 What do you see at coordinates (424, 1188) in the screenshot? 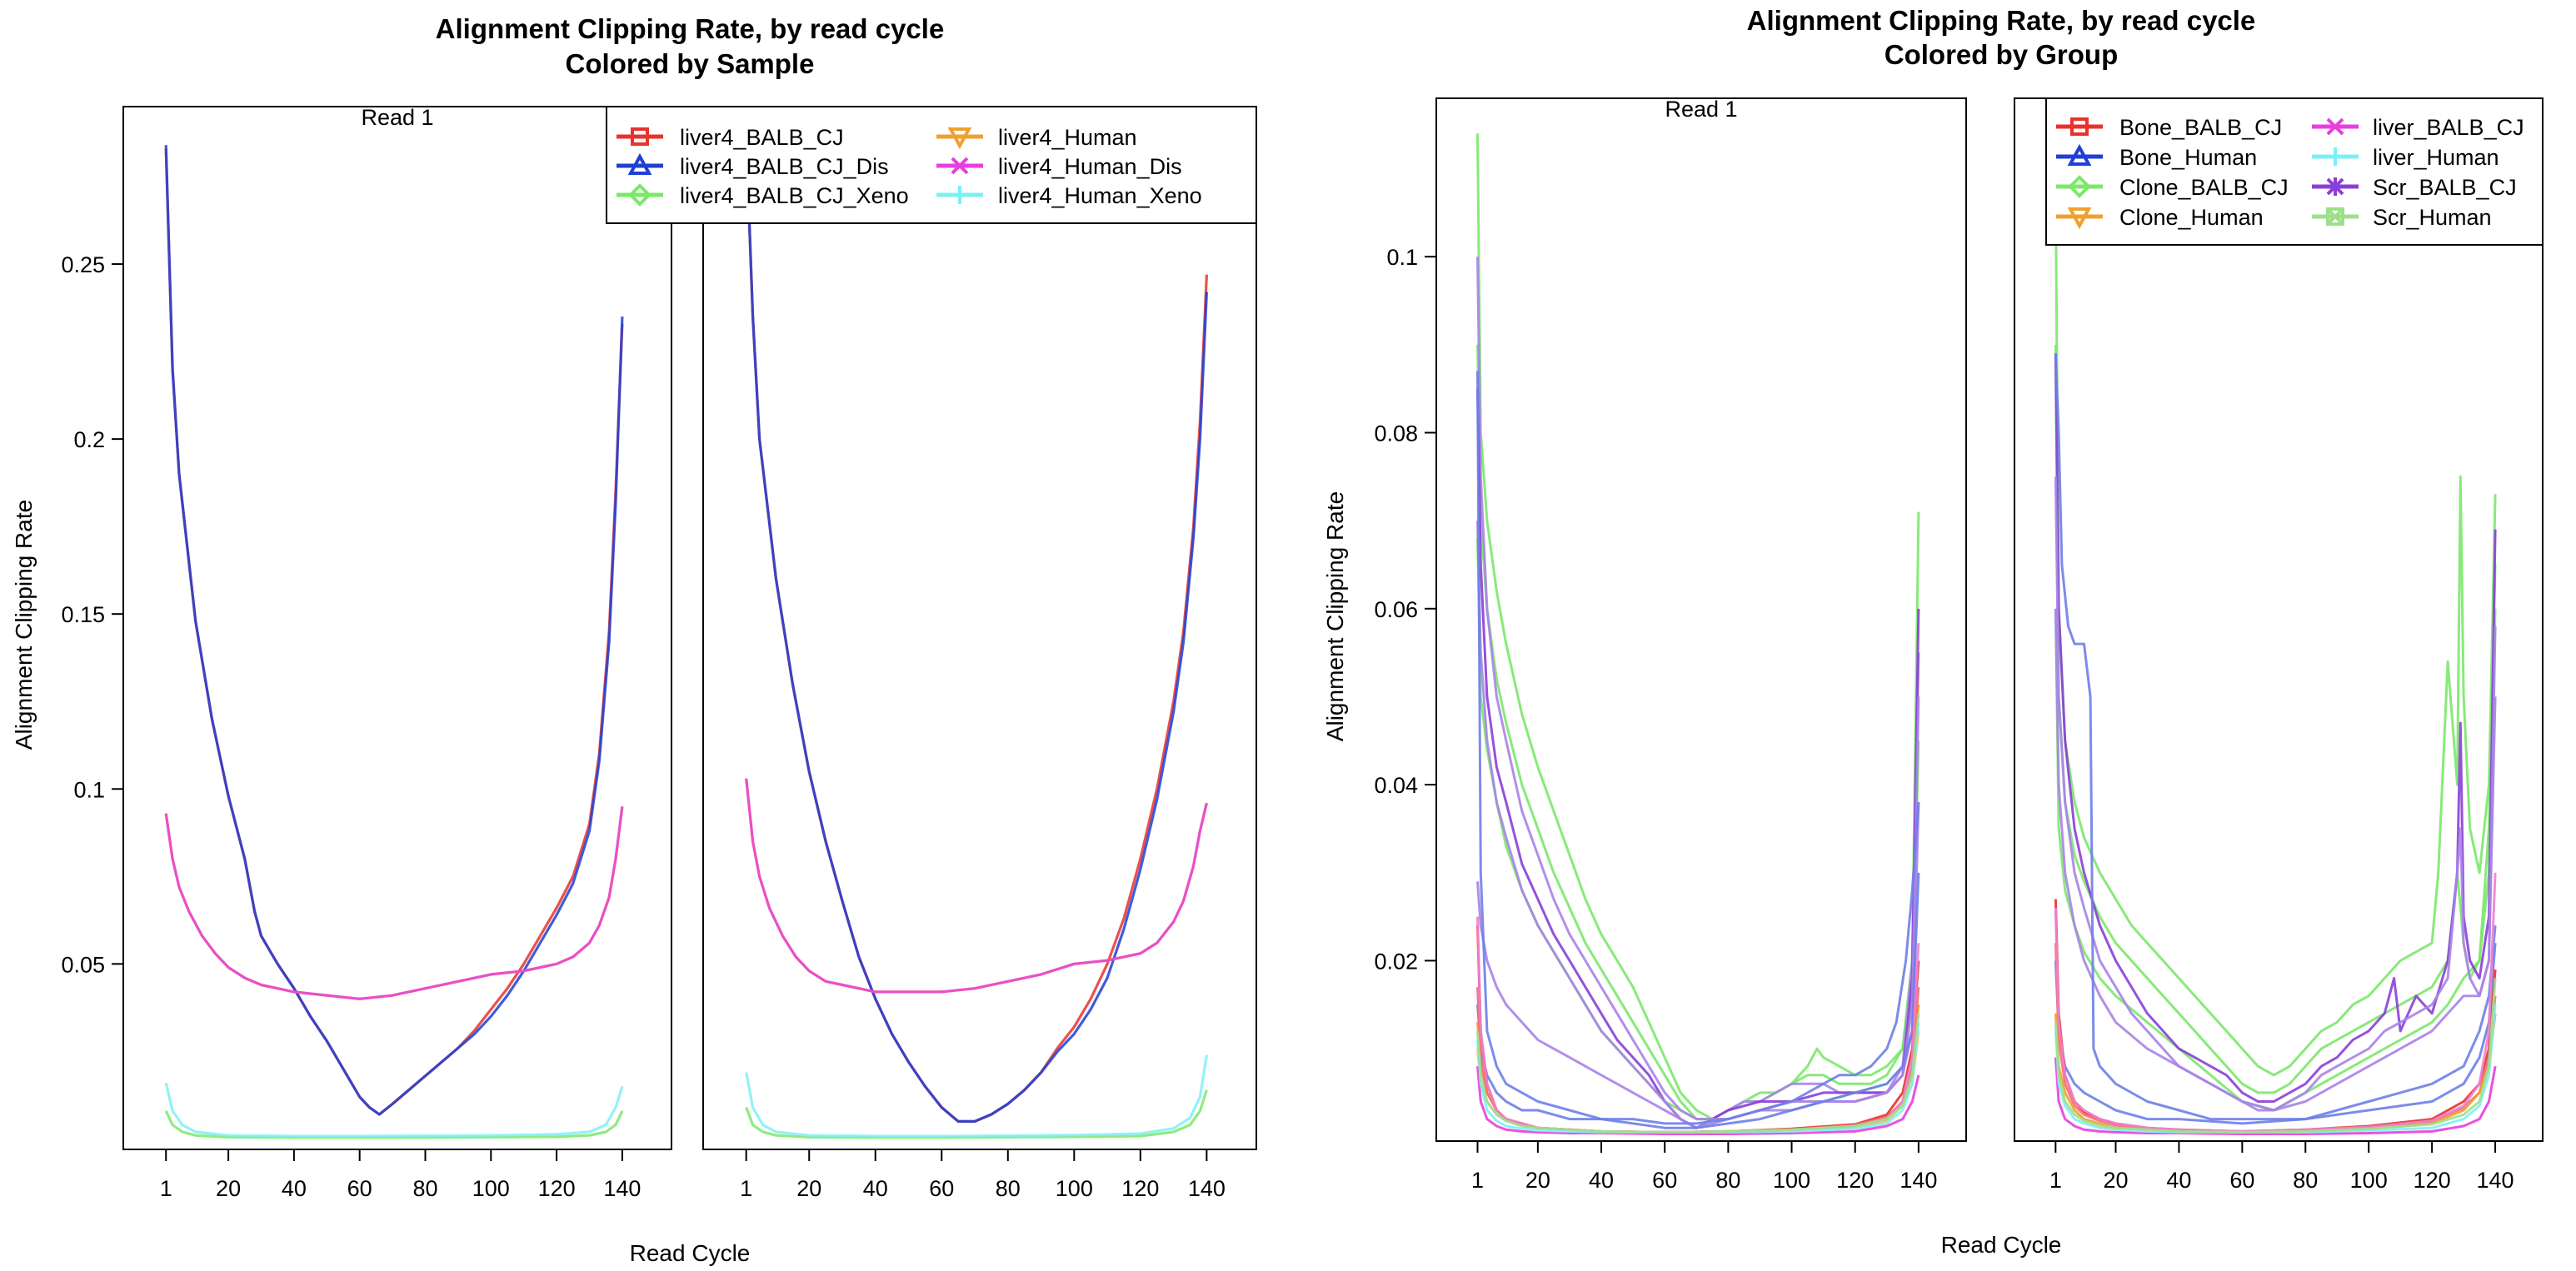
I see `chart1-panel1-x-tick-label: 80` at bounding box center [424, 1188].